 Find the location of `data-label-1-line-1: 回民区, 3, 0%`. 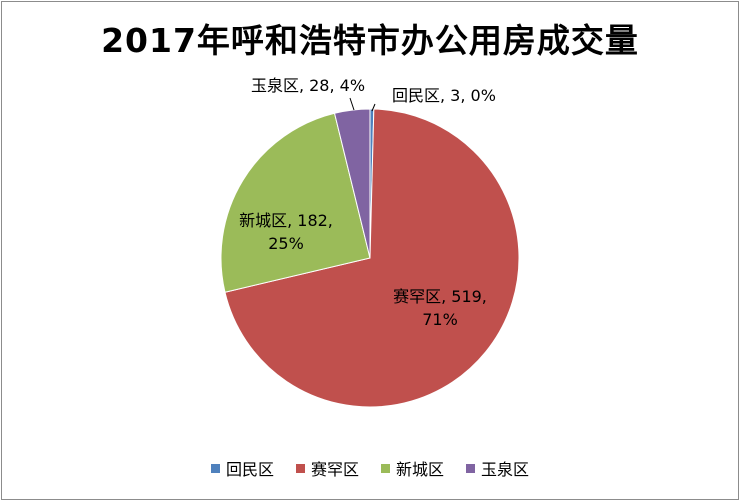

data-label-1-line-1: 回民区, 3, 0% is located at coordinates (444, 95).